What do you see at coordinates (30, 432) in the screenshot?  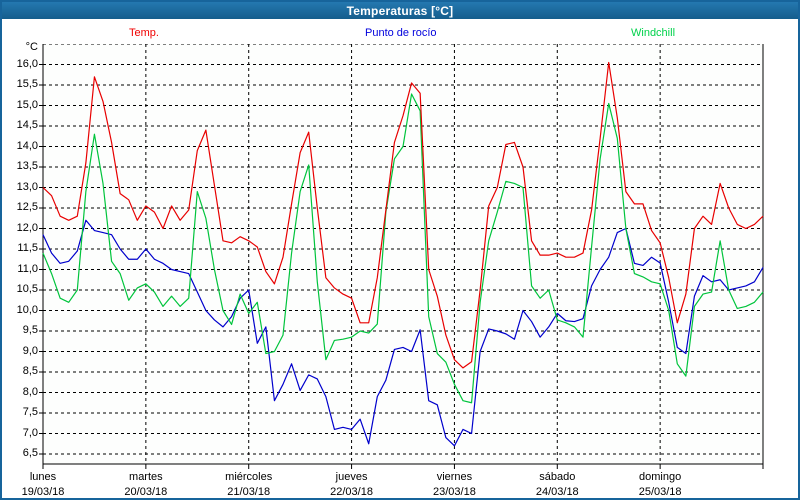 I see `y-axis-label: 7,0` at bounding box center [30, 432].